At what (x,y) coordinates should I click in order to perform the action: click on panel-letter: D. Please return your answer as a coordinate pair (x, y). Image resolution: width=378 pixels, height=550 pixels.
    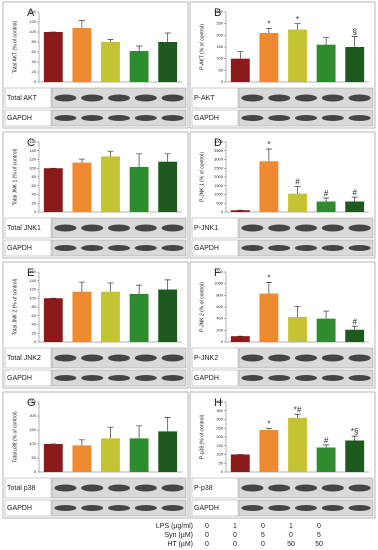
    Looking at the image, I should click on (218, 143).